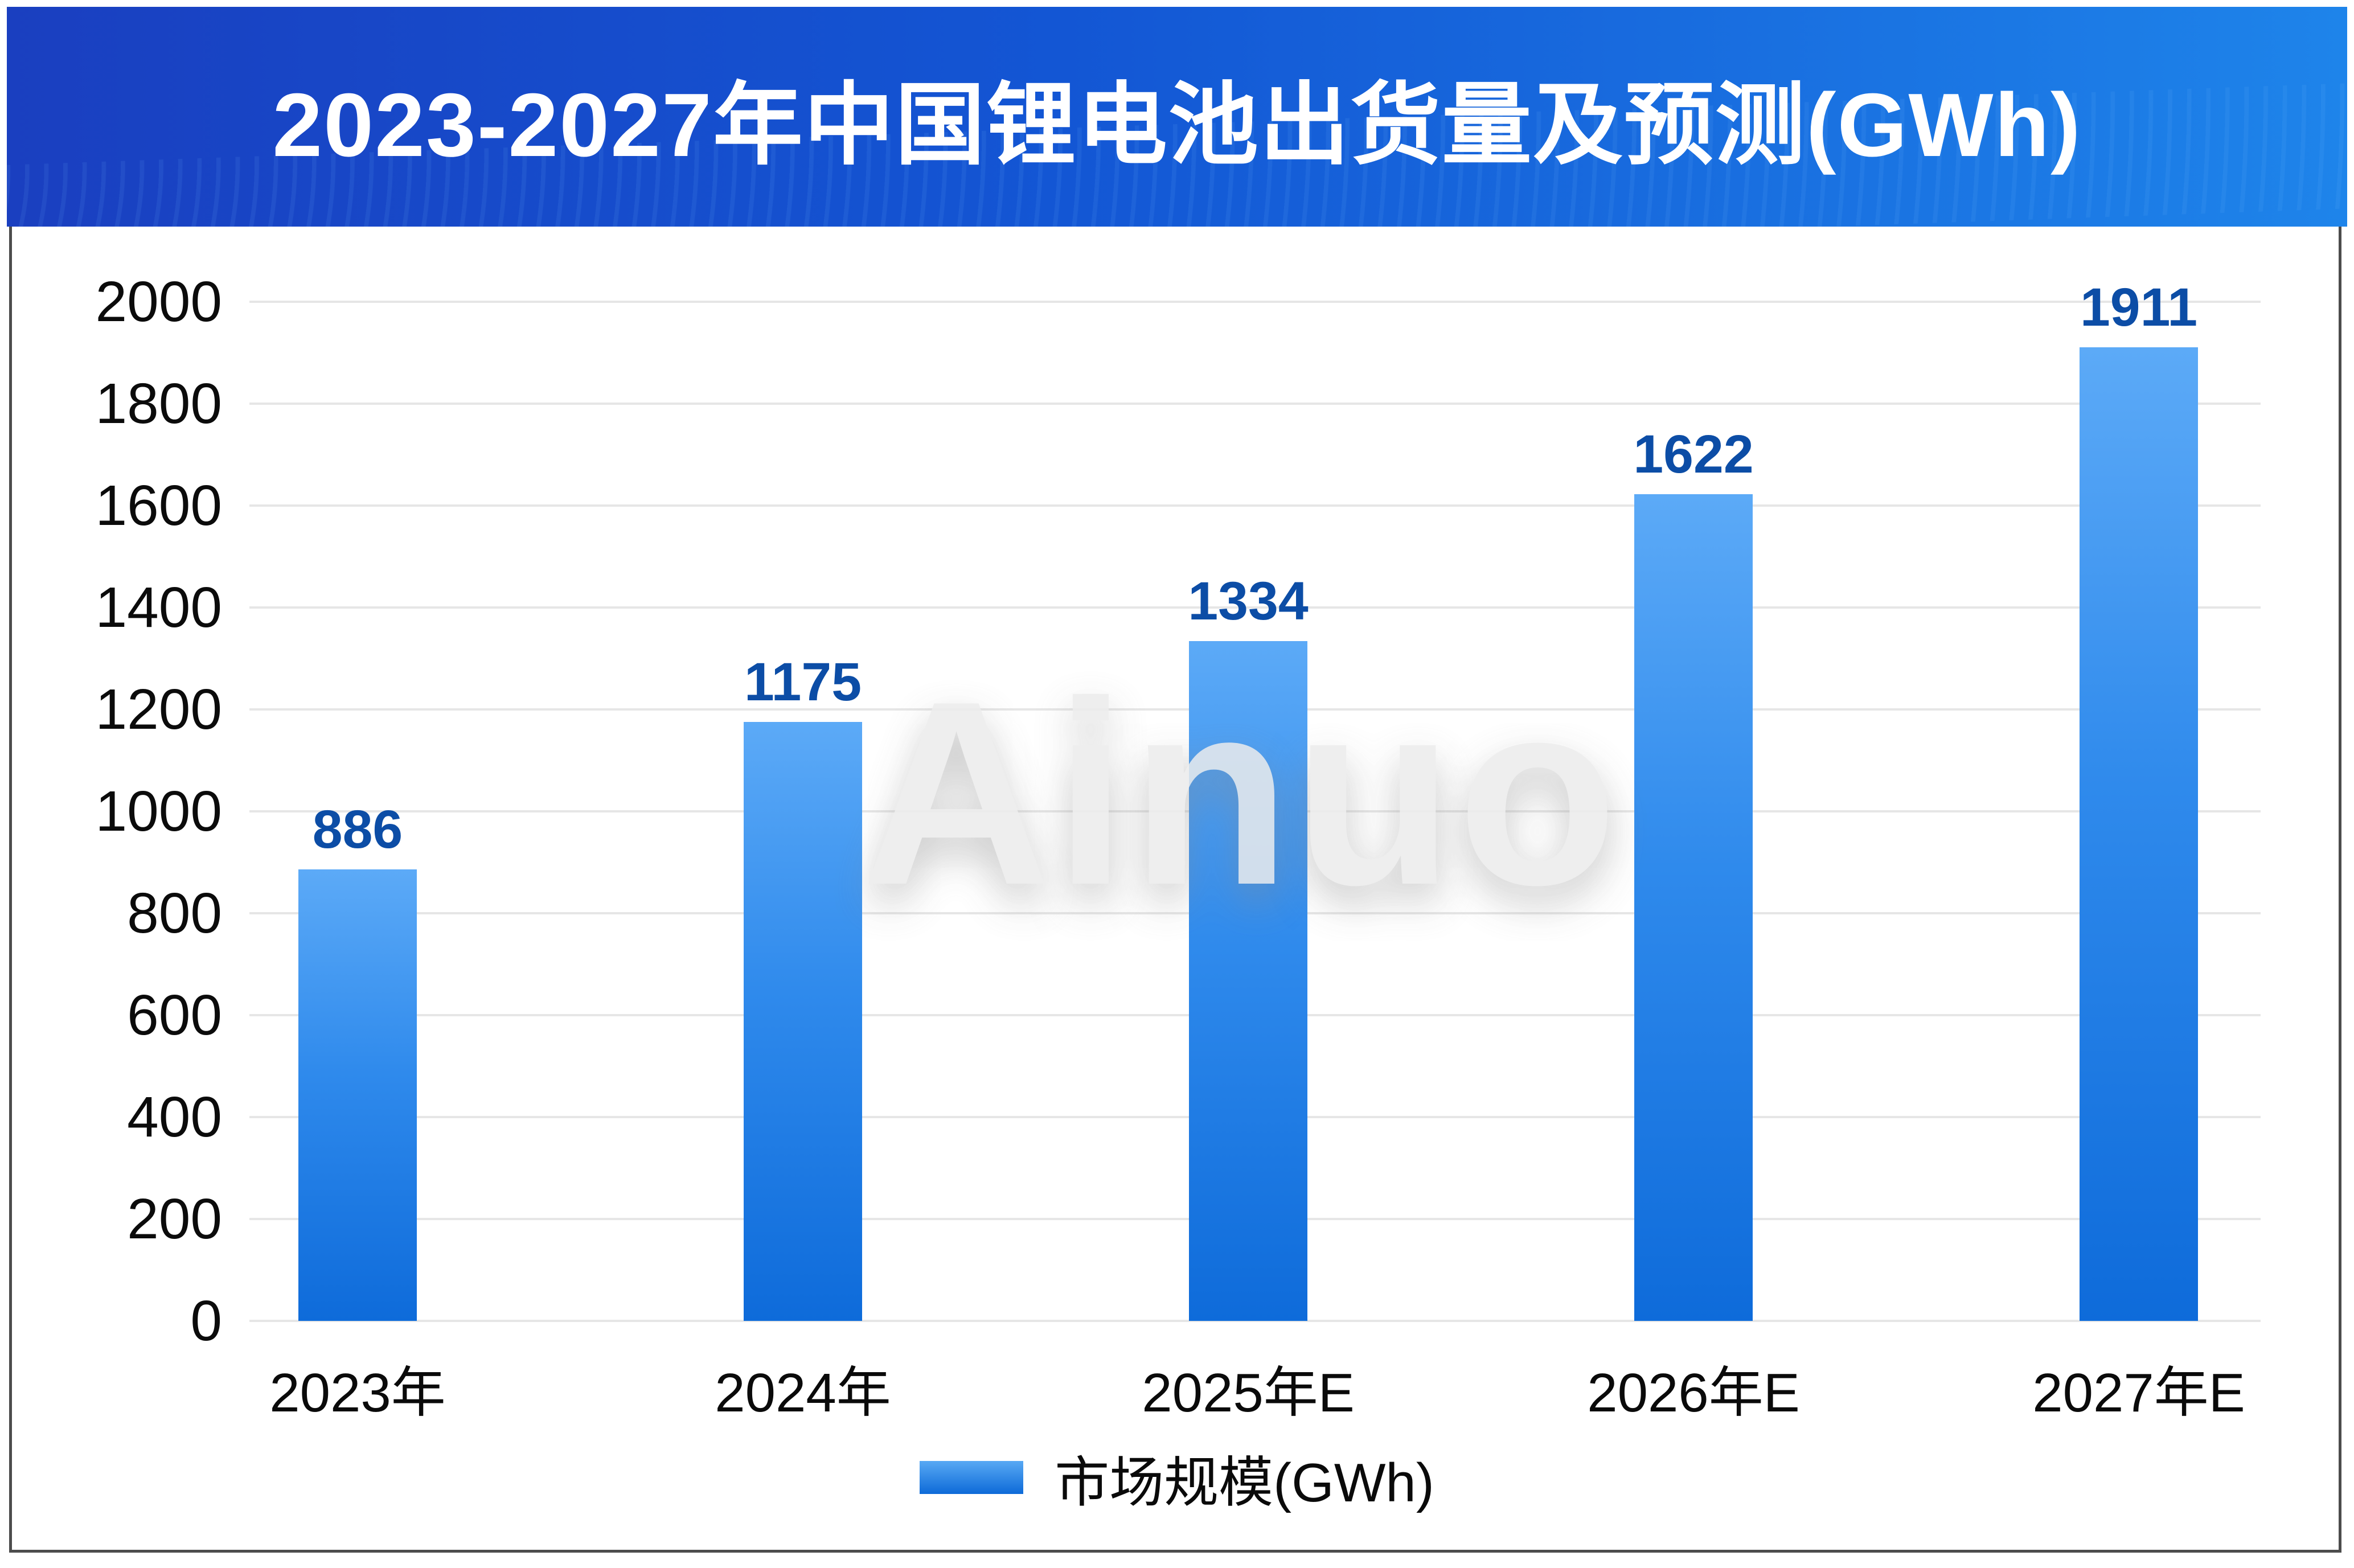  Describe the element at coordinates (803, 1021) in the screenshot. I see `bar-2024年` at that location.